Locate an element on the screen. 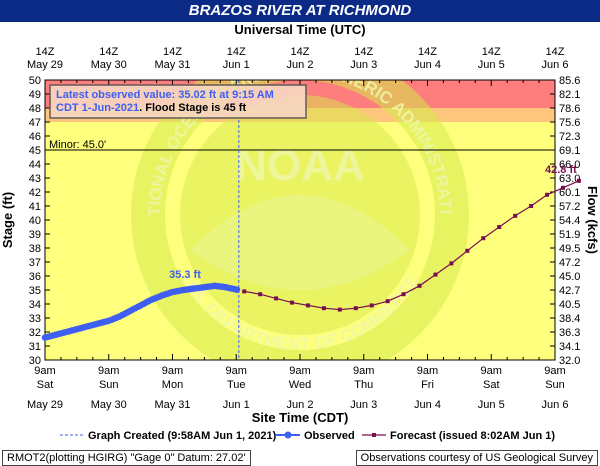 The image size is (600, 466). y-left-tick-label: 41 is located at coordinates (35, 207).